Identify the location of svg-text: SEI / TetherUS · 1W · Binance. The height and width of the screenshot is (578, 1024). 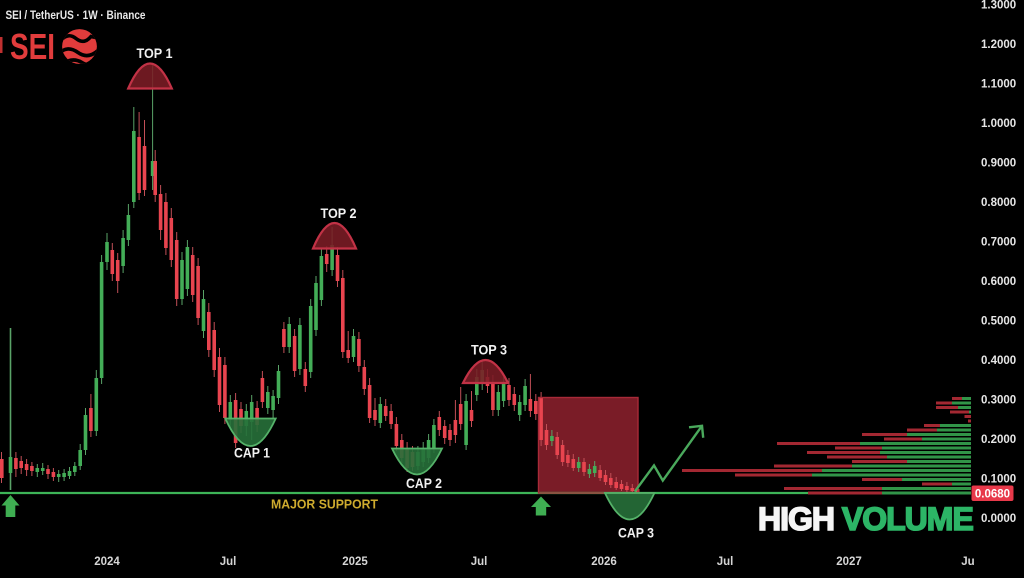
(76, 15).